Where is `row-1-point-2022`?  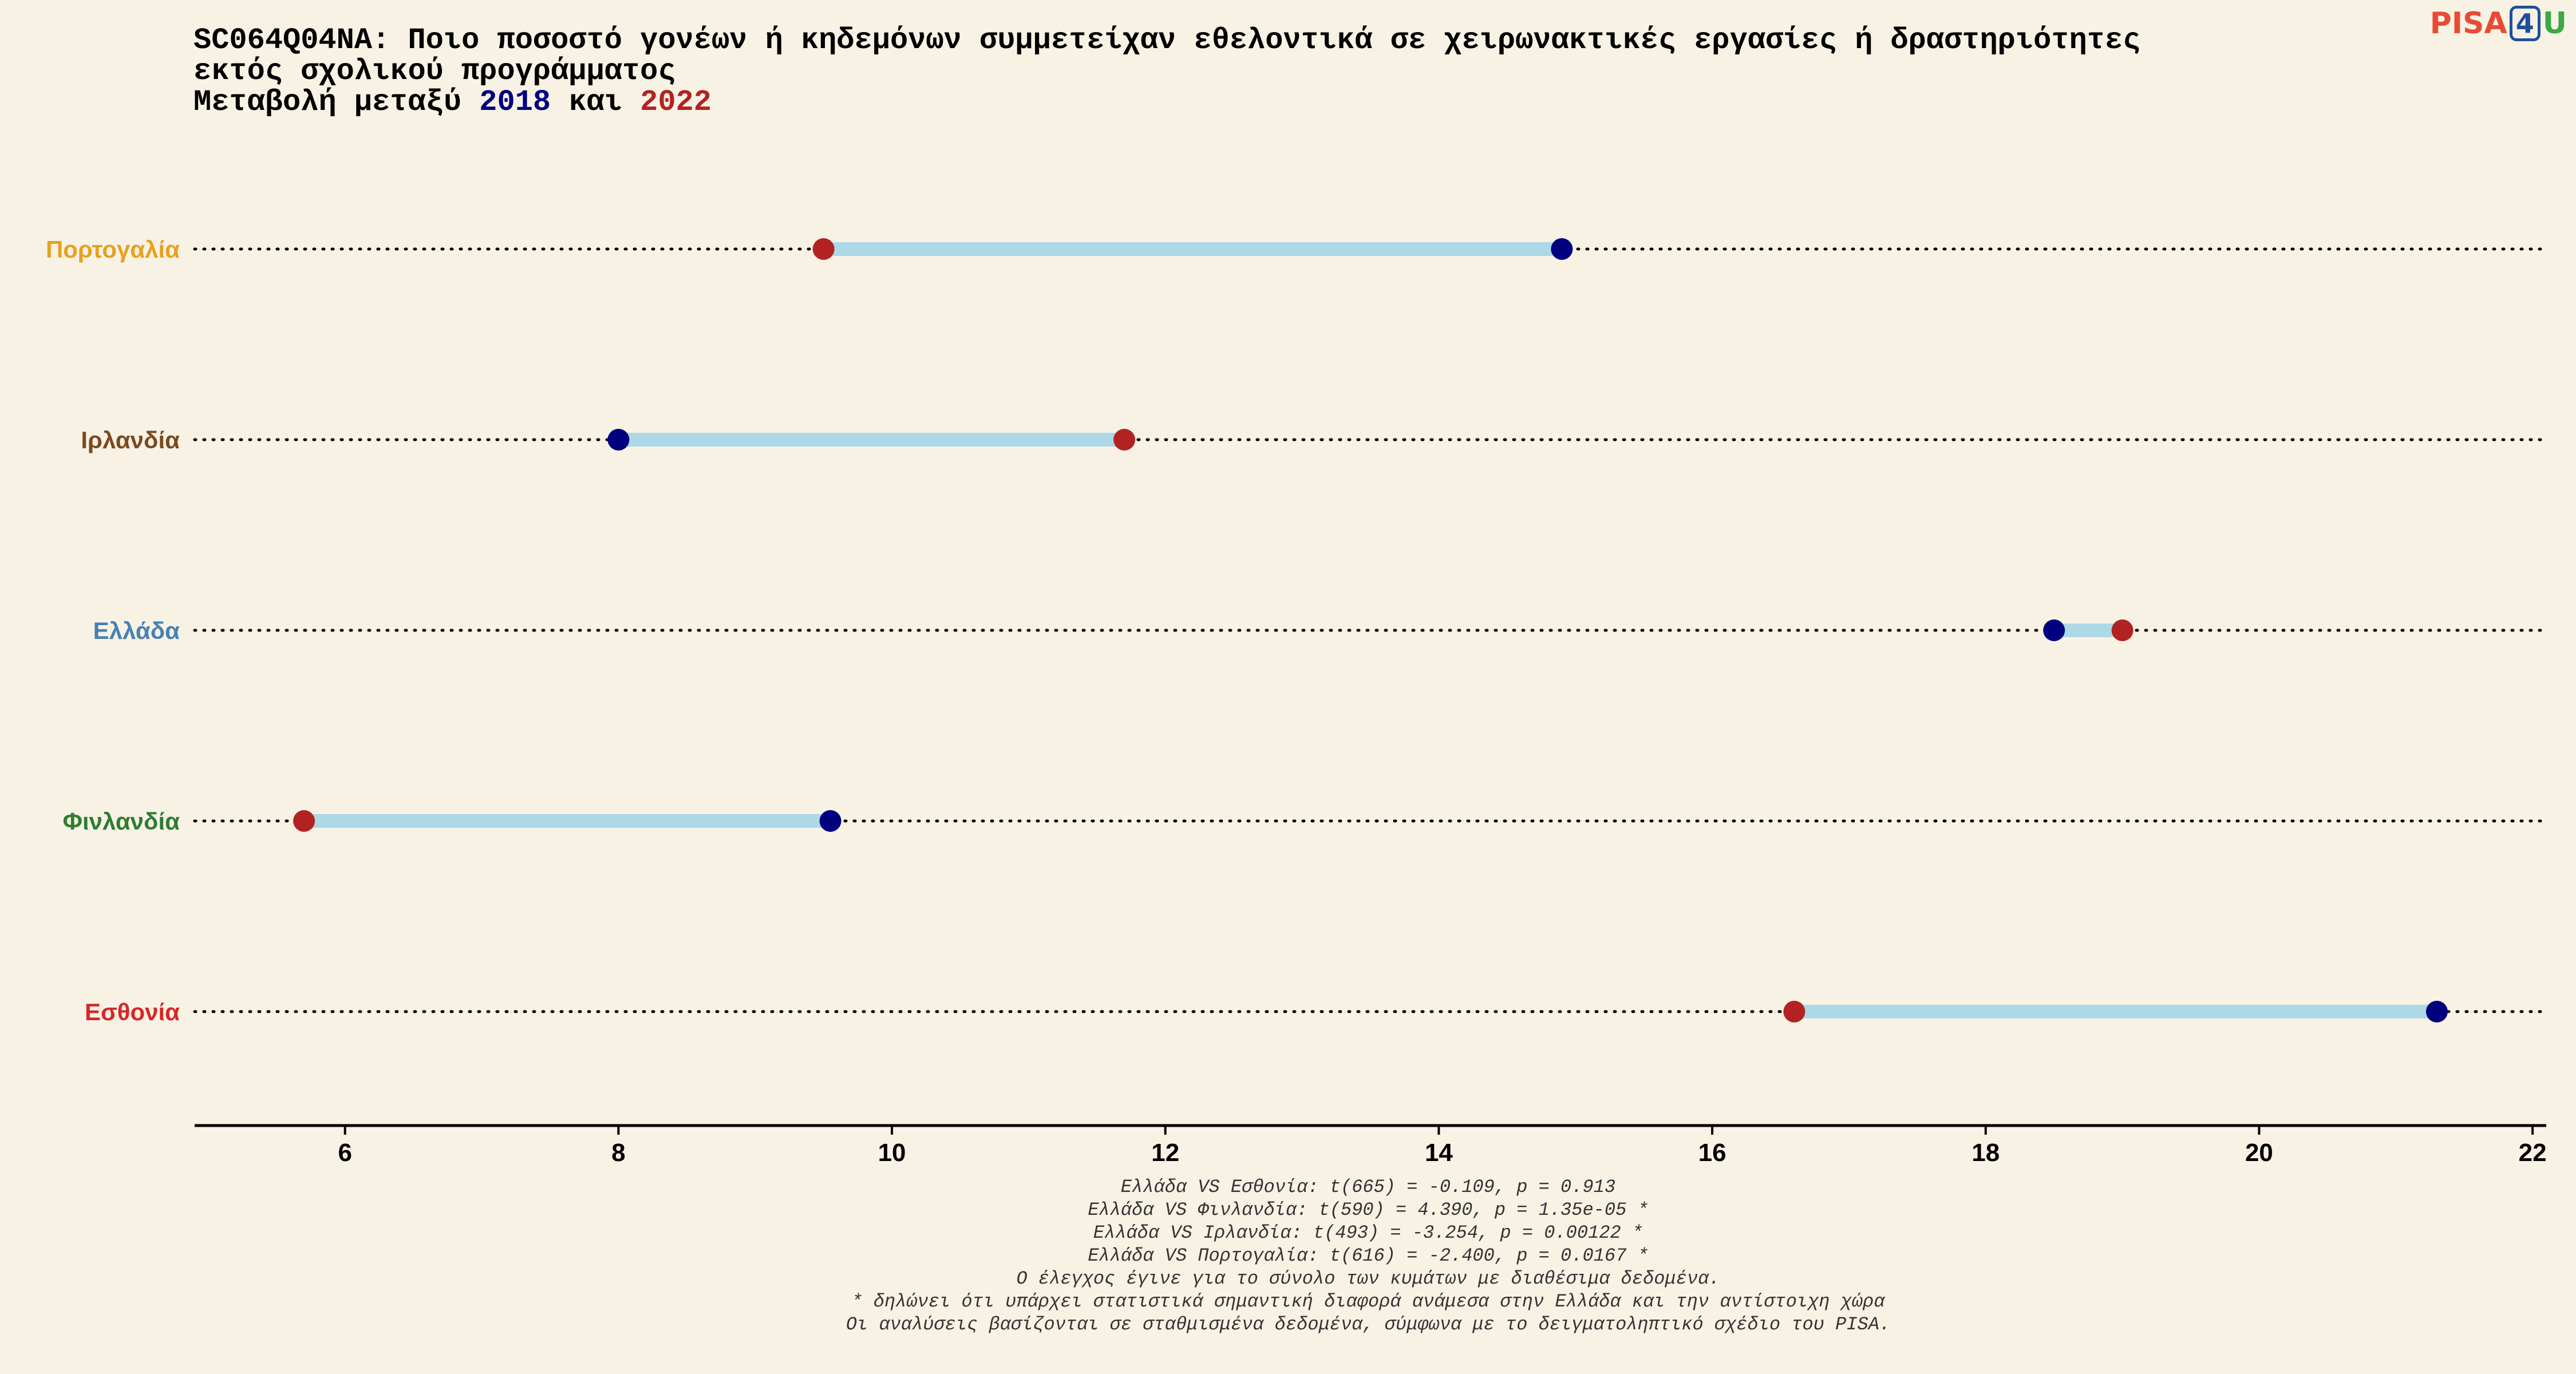 row-1-point-2022 is located at coordinates (1124, 440).